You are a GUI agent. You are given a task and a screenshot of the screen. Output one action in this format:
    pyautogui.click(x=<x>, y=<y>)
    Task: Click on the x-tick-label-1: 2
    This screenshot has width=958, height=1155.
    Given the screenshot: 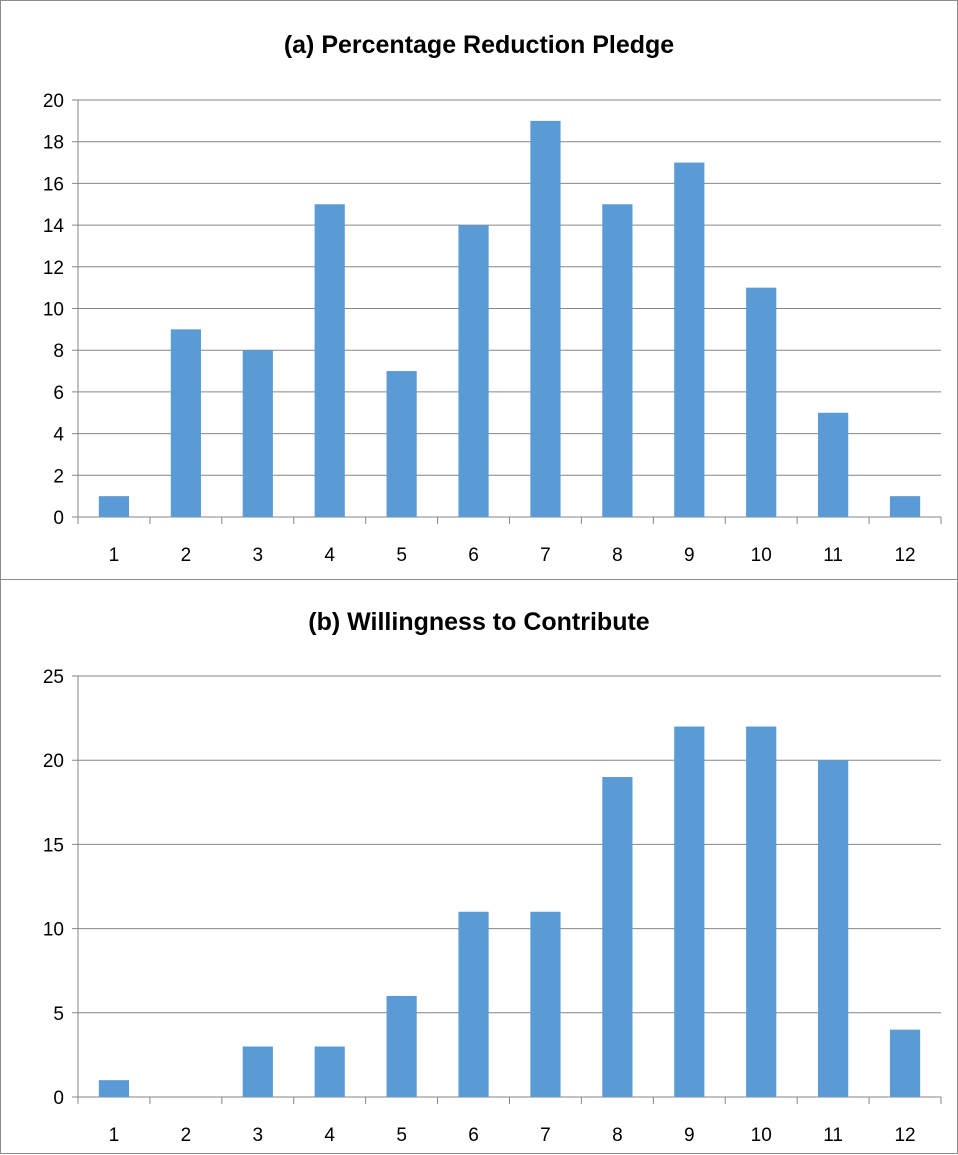 What is the action you would take?
    pyautogui.click(x=186, y=1135)
    